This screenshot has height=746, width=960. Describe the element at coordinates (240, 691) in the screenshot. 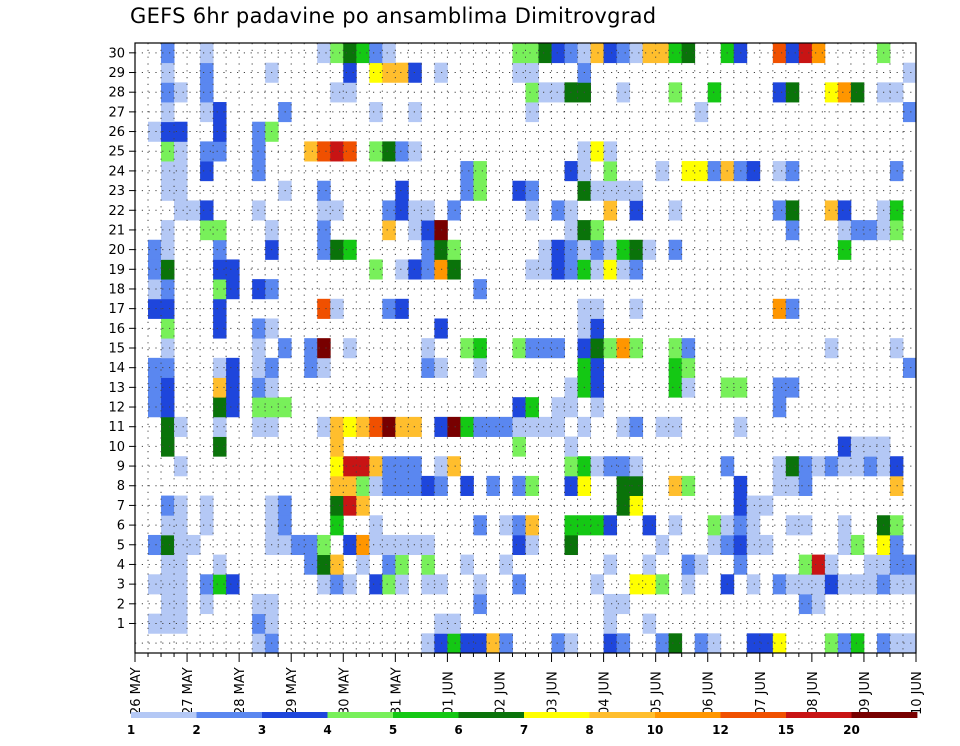

I see `x-tick-label: 28 MAY` at that location.